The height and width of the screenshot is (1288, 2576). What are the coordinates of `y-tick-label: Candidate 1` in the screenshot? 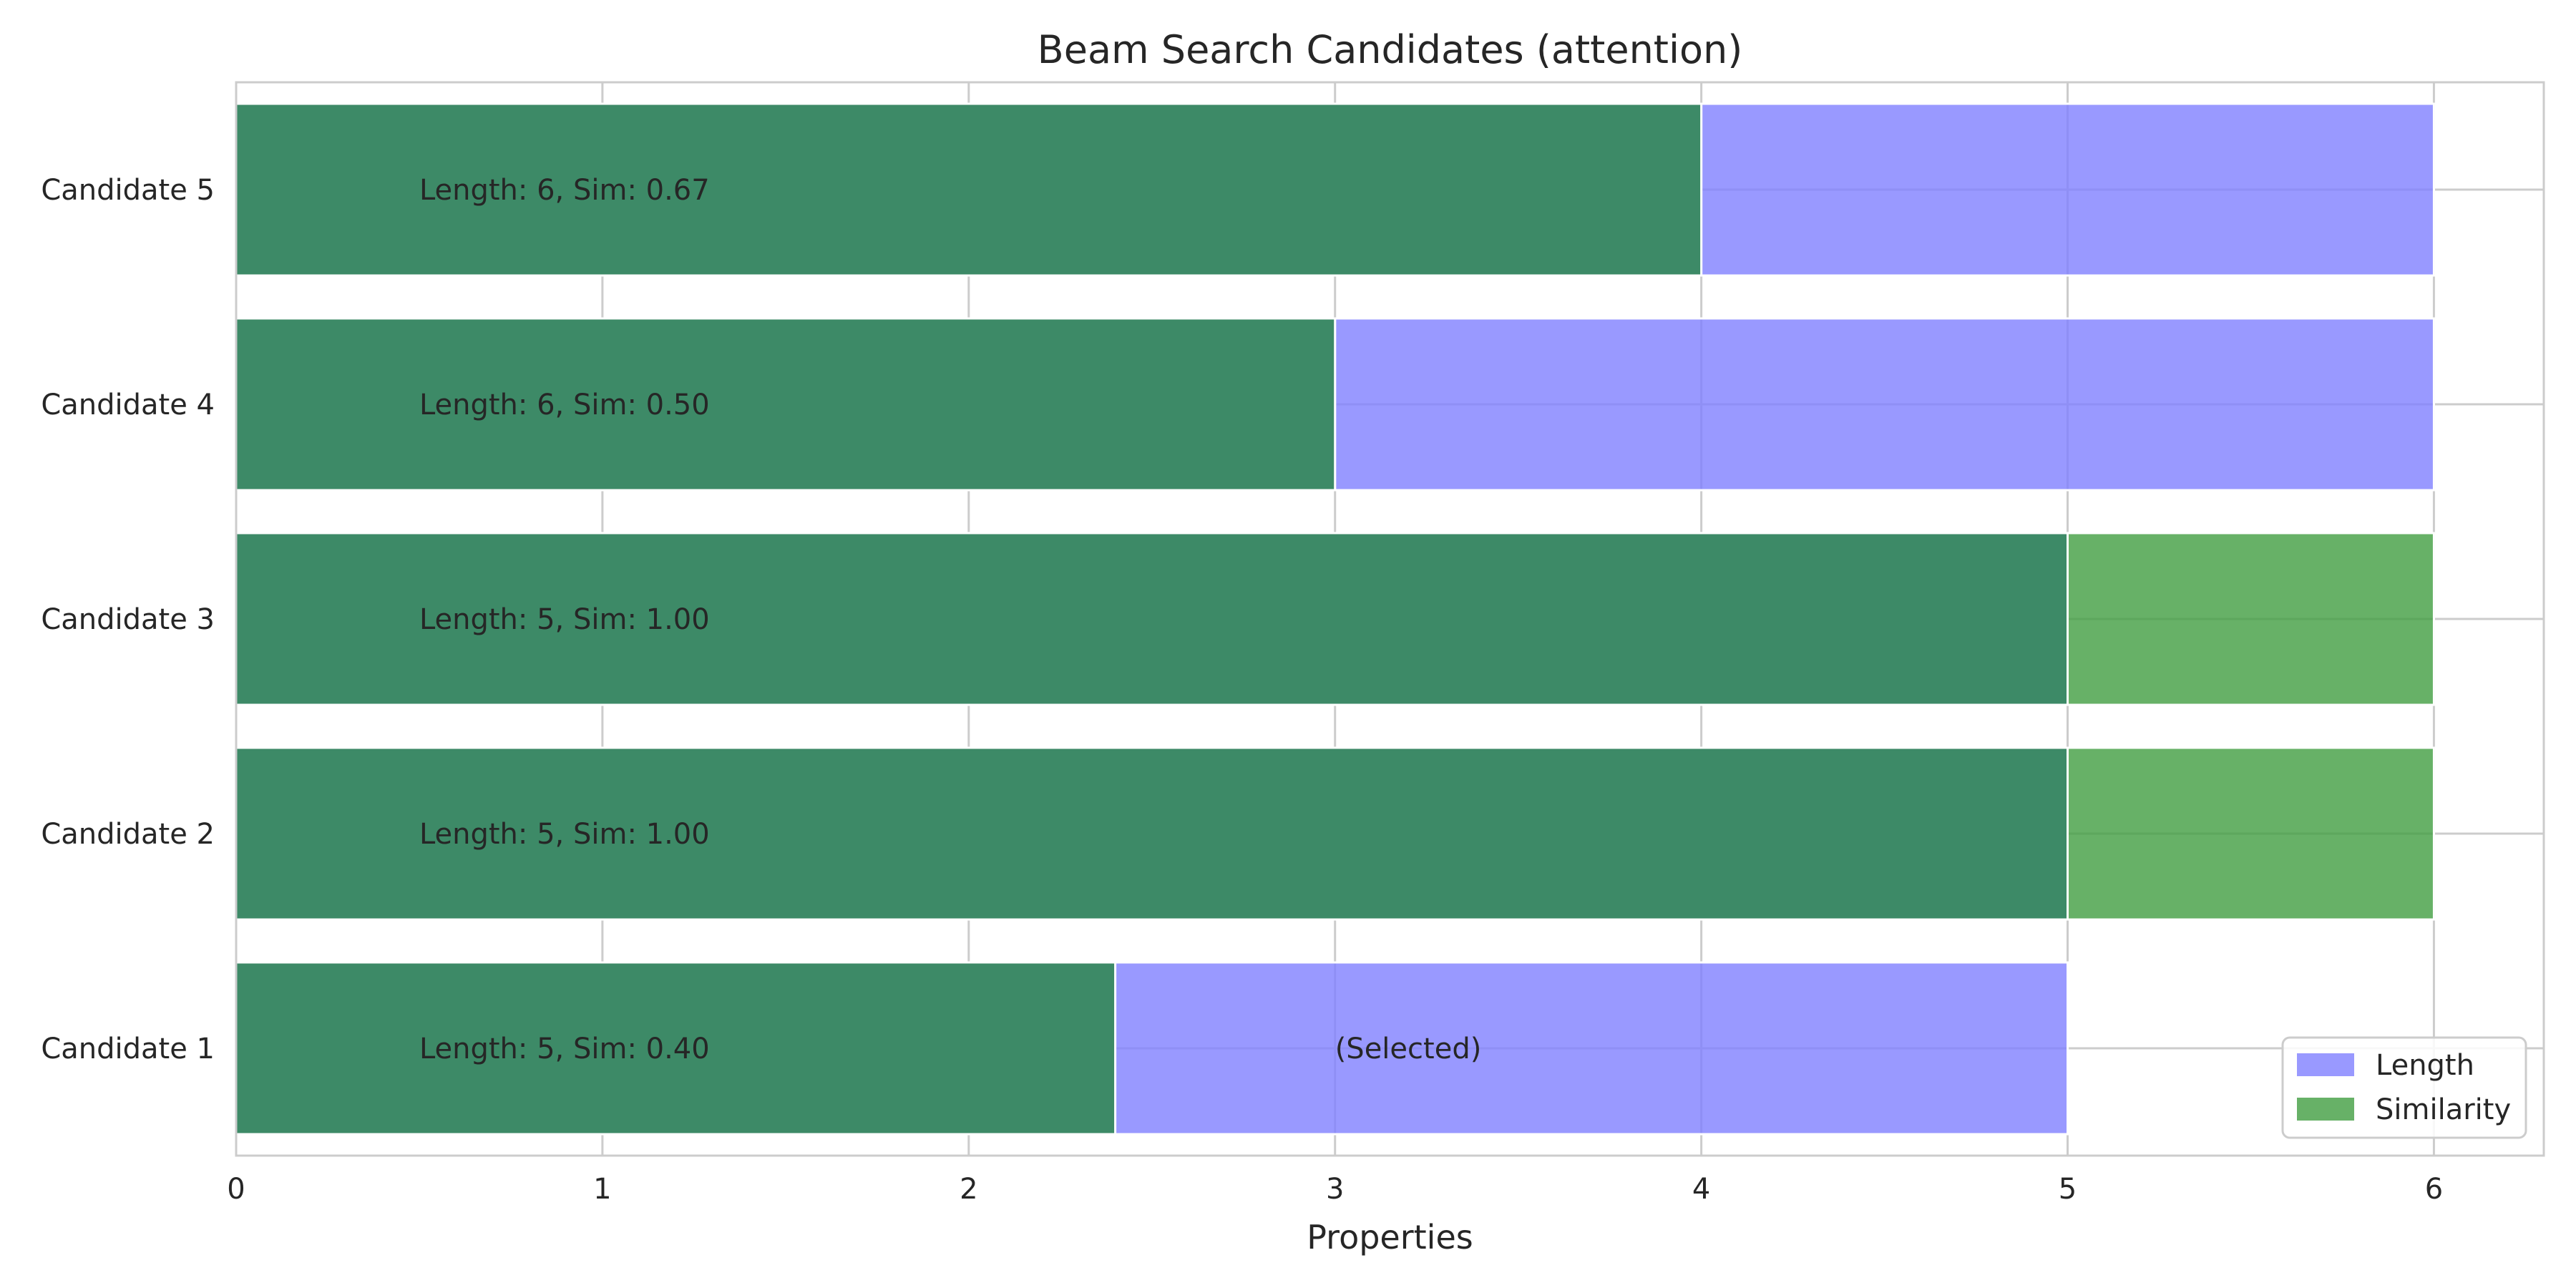 It's located at (128, 1049).